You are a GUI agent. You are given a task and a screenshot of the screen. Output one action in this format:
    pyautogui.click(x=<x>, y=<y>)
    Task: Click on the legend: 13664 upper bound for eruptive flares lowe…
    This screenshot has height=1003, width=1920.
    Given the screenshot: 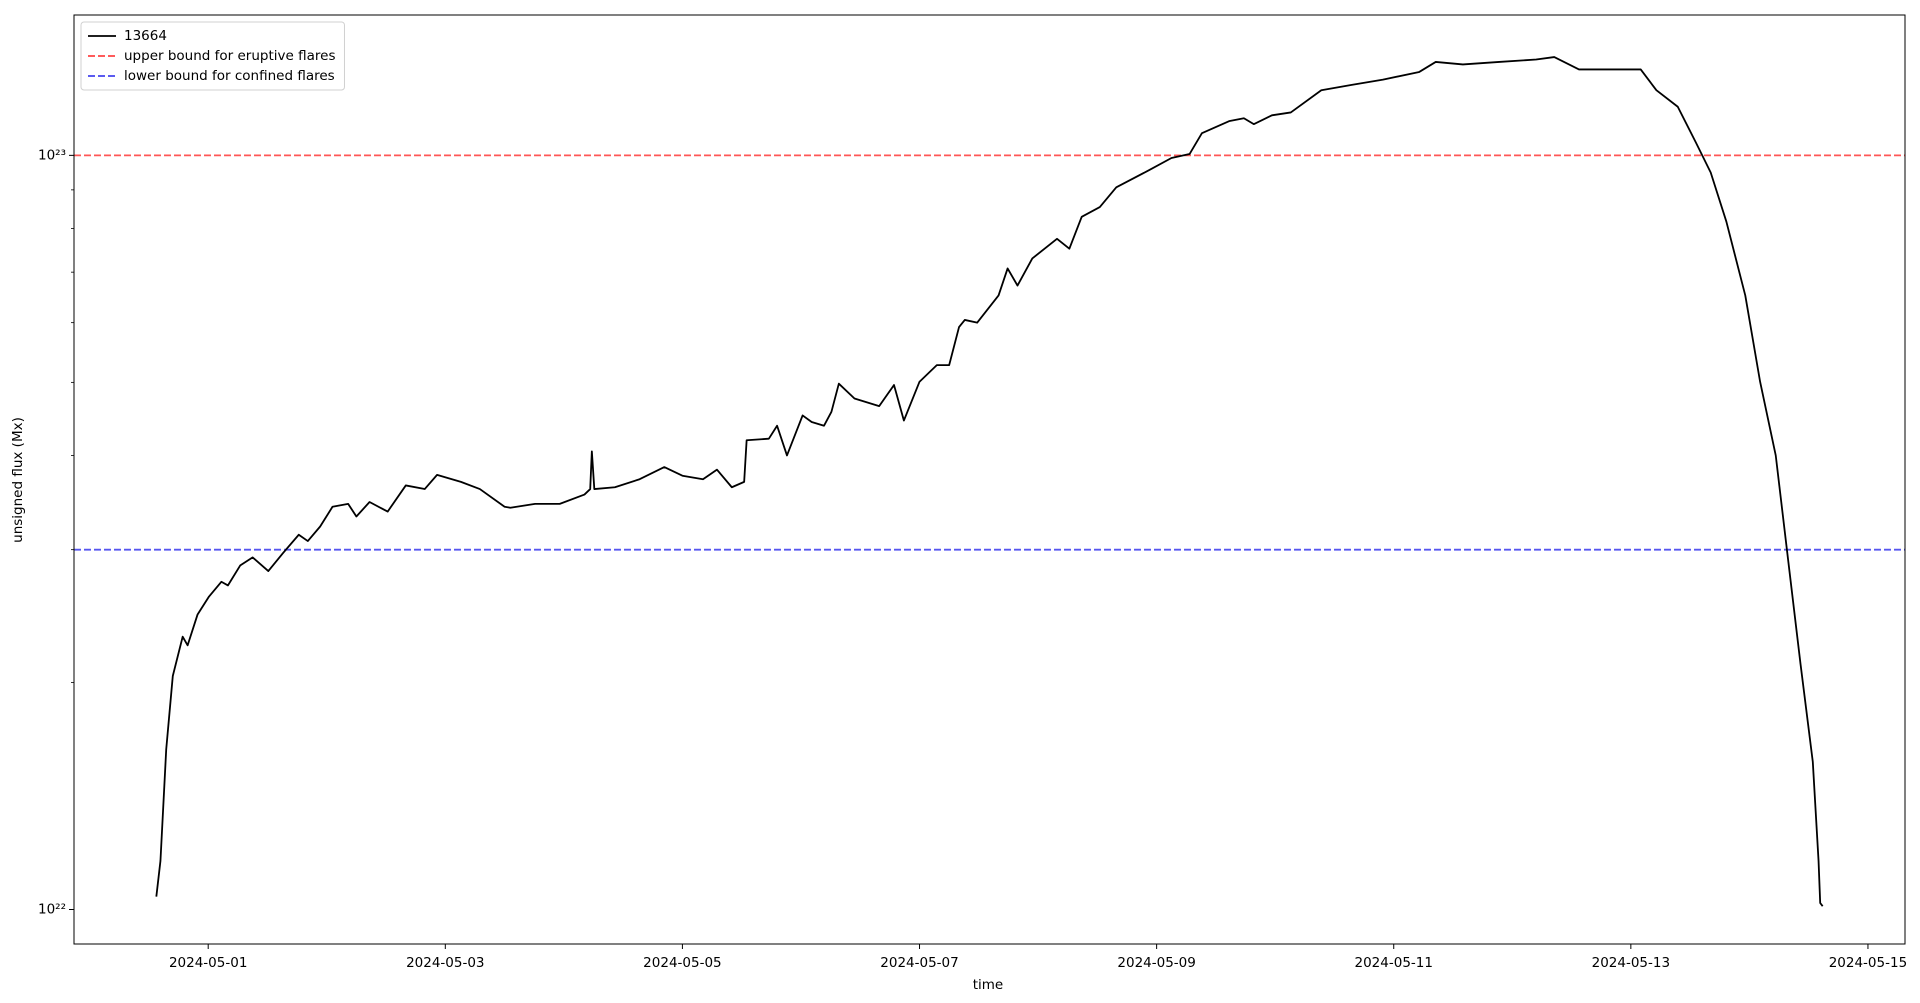 What is the action you would take?
    pyautogui.click(x=212, y=56)
    